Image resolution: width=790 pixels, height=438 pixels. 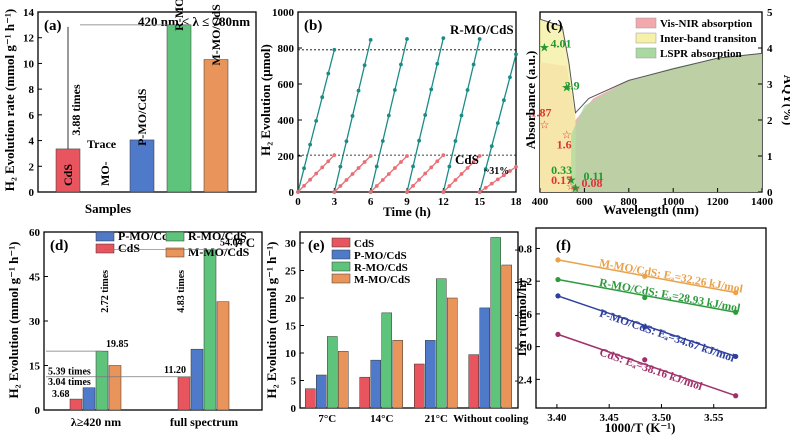 What do you see at coordinates (61, 394) in the screenshot?
I see `panel-d-value-label: 3.68` at bounding box center [61, 394].